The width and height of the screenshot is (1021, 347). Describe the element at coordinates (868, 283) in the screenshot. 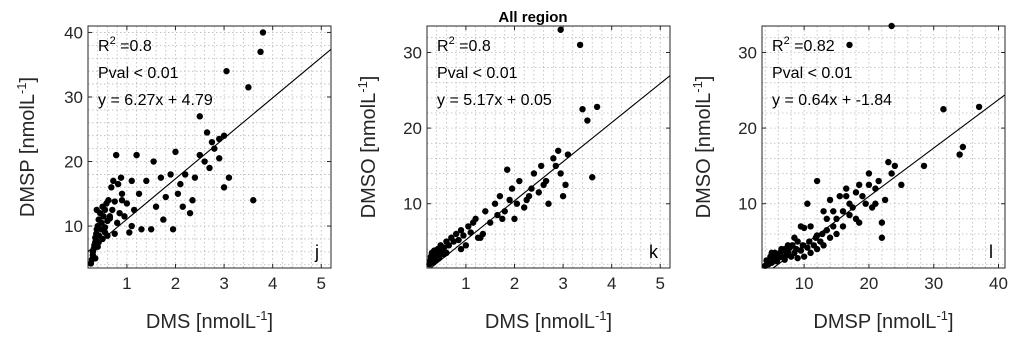

I see `x-tick-label: 20` at that location.